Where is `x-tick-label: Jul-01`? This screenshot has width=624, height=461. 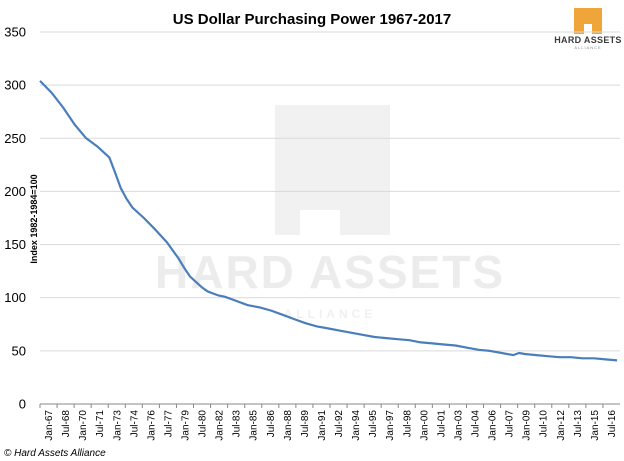 x-tick-label: Jul-01 is located at coordinates (441, 424).